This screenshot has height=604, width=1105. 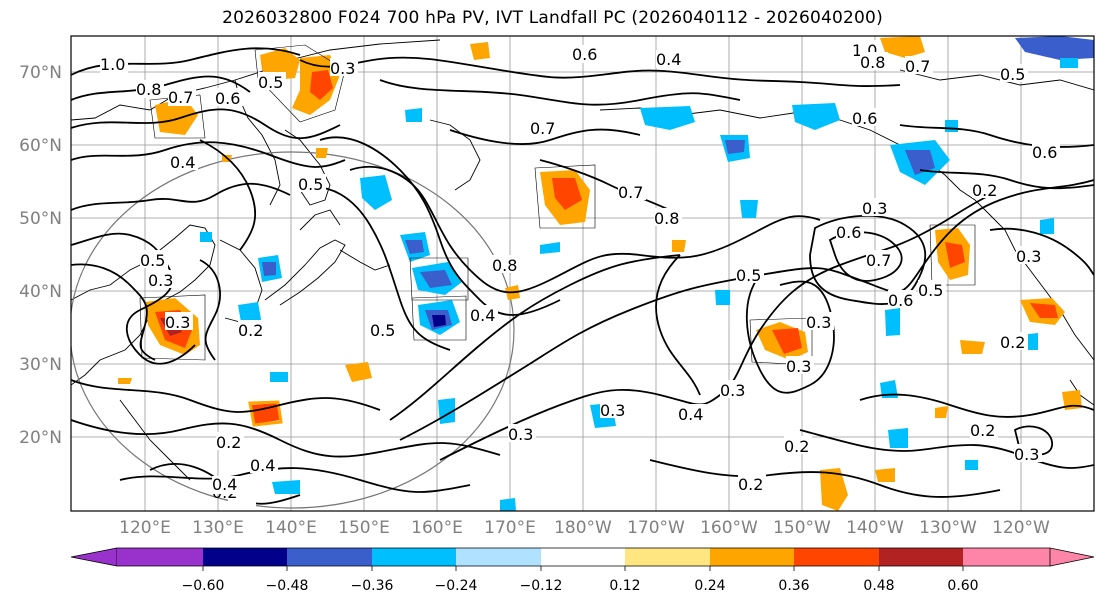 I want to click on lon-label: 120°W, so click(x=1021, y=528).